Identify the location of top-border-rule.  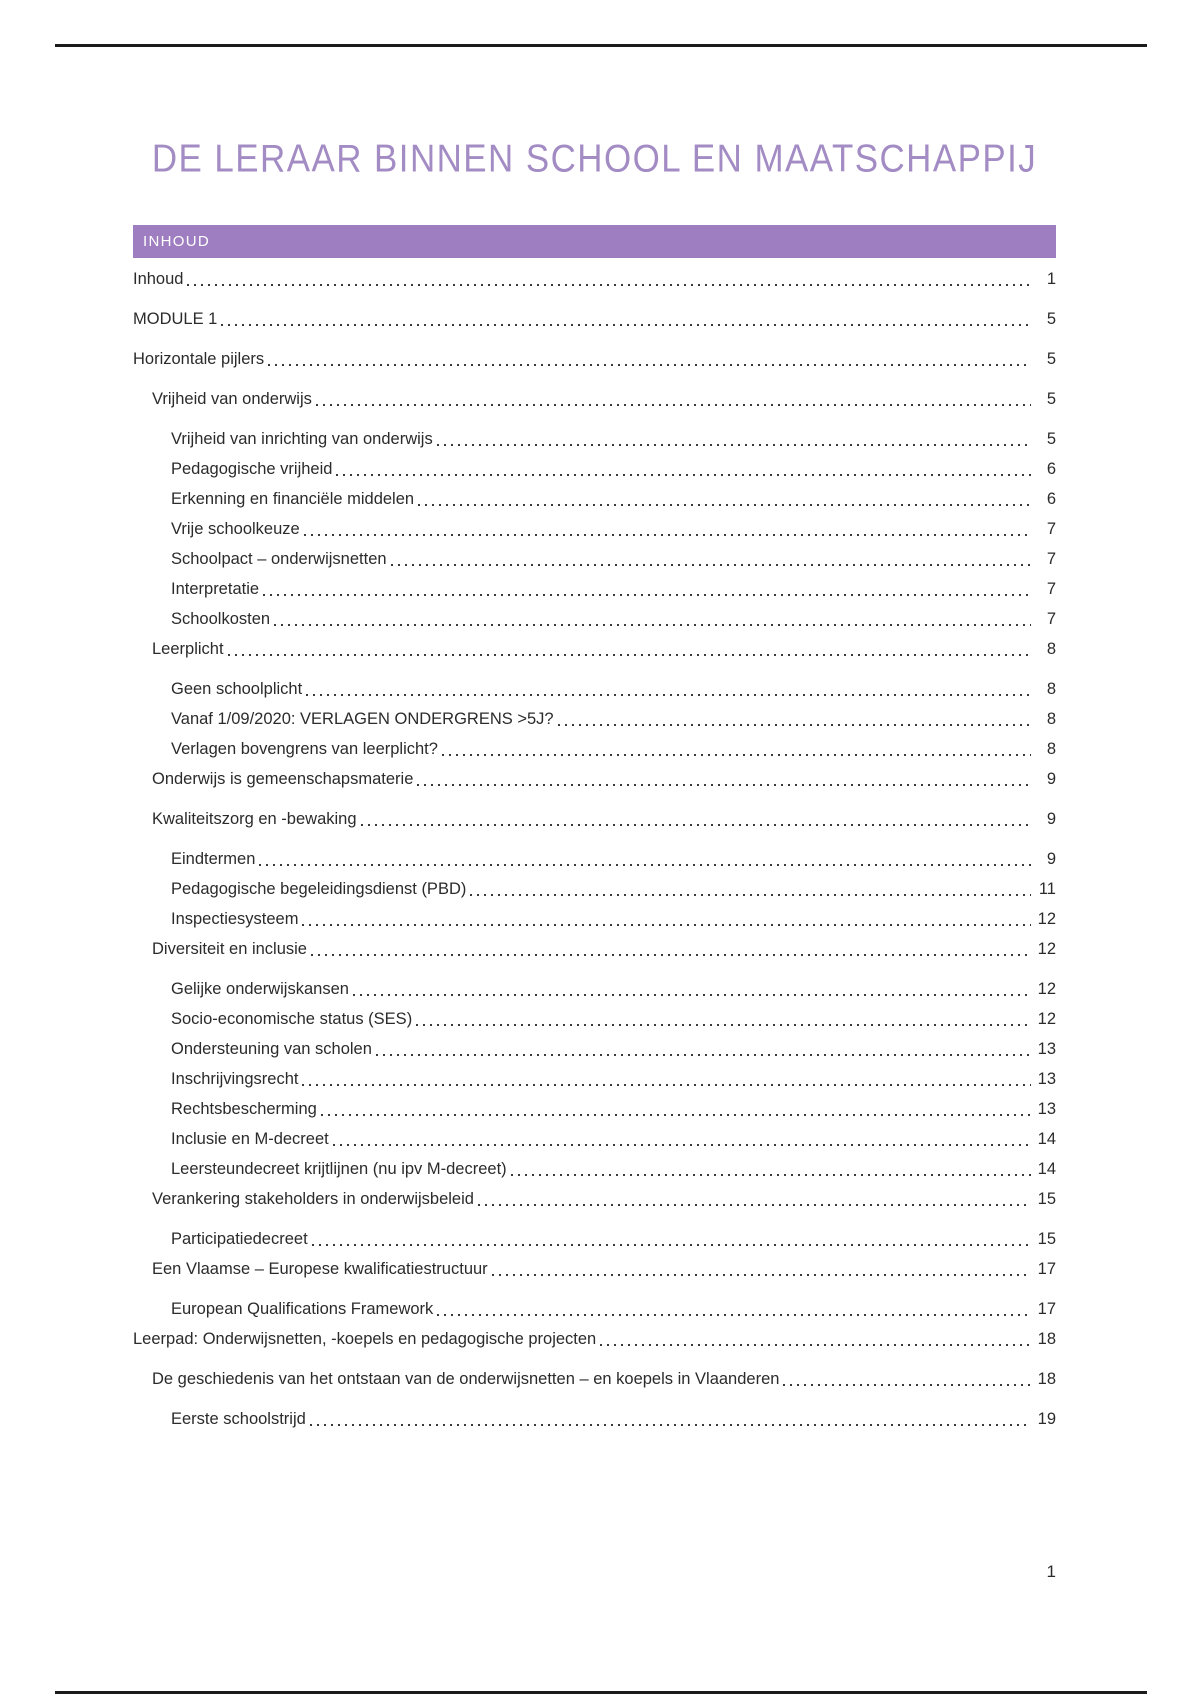
(601, 45).